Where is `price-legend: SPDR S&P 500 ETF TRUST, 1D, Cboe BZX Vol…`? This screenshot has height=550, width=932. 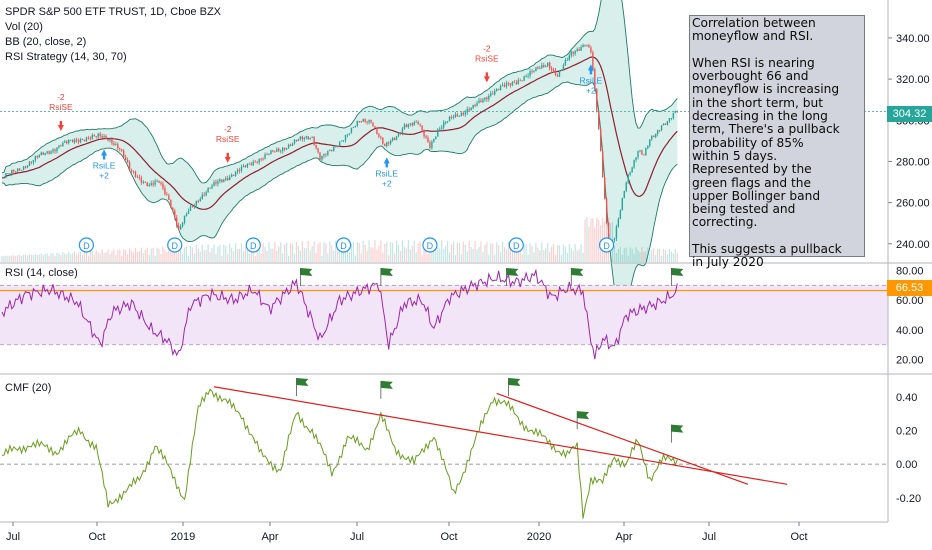 price-legend: SPDR S&P 500 ETF TRUST, 1D, Cboe BZX Vol… is located at coordinates (113, 35).